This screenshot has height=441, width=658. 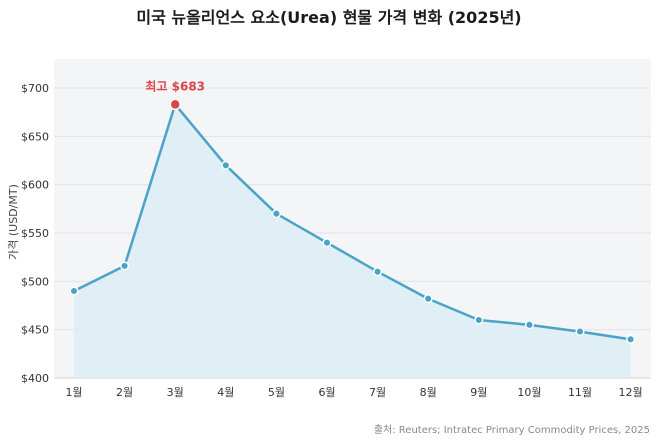 I want to click on y-tick-label: $550, so click(x=35, y=233).